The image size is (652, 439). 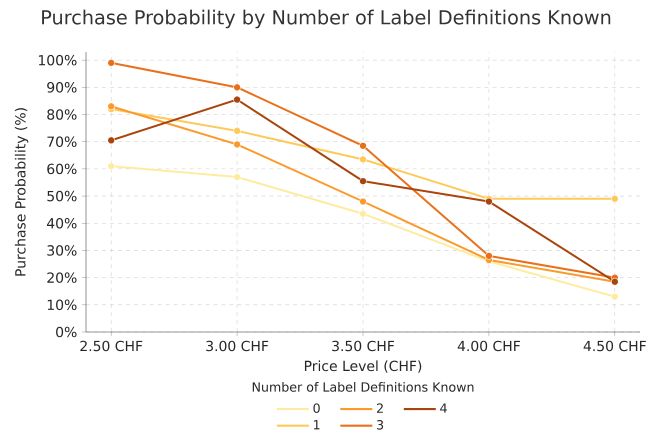 What do you see at coordinates (380, 425) in the screenshot?
I see `legend-label: 3` at bounding box center [380, 425].